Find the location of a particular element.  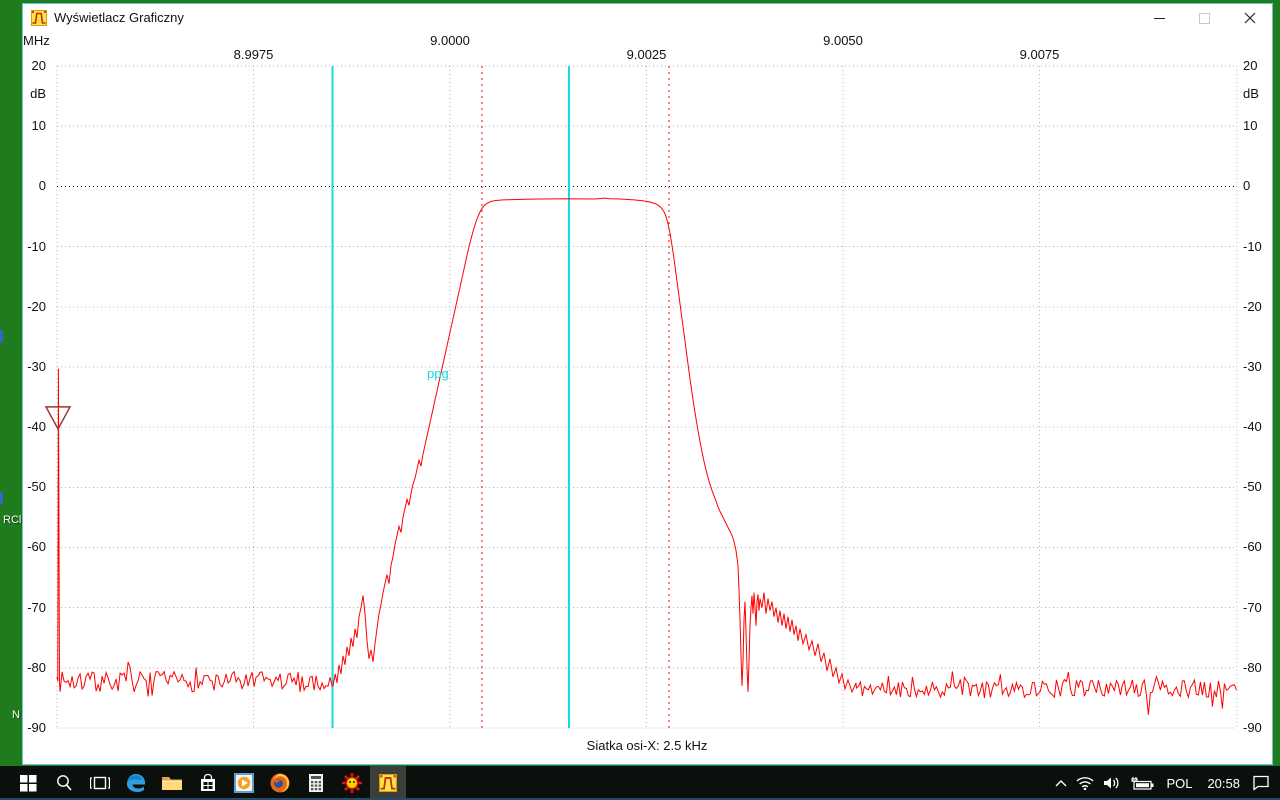

tray-wifi-button is located at coordinates (1085, 783).